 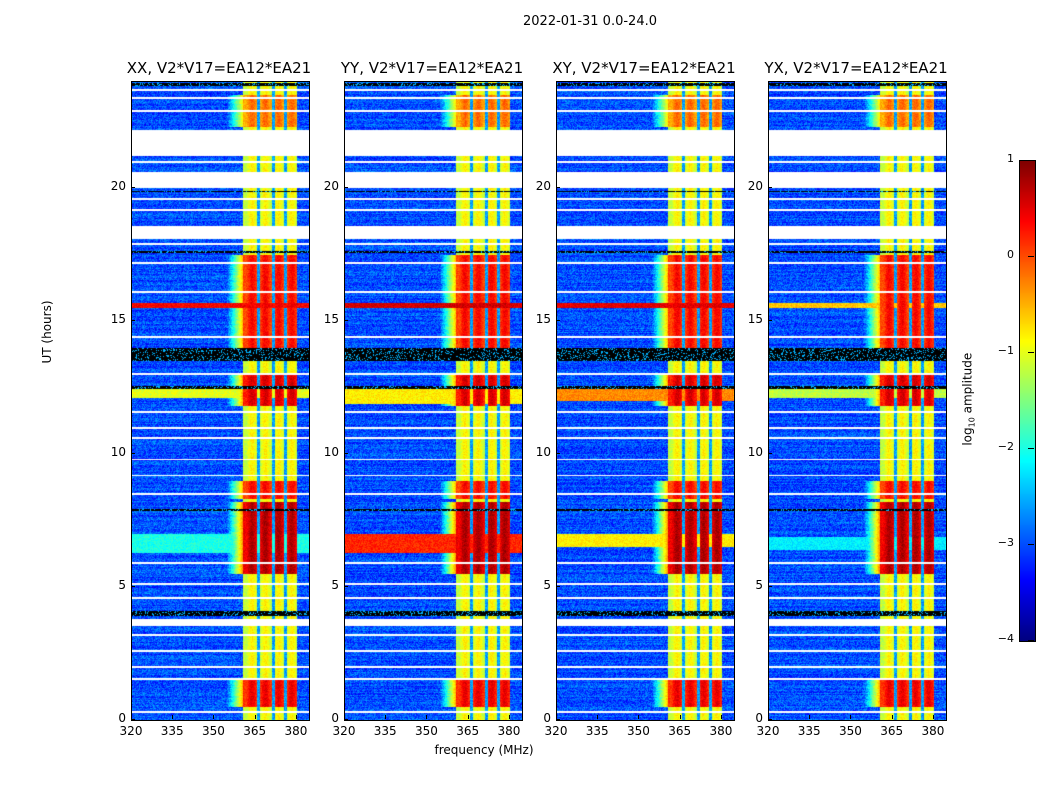 I want to click on colorbar-tick-label: −3, so click(x=1005, y=542).